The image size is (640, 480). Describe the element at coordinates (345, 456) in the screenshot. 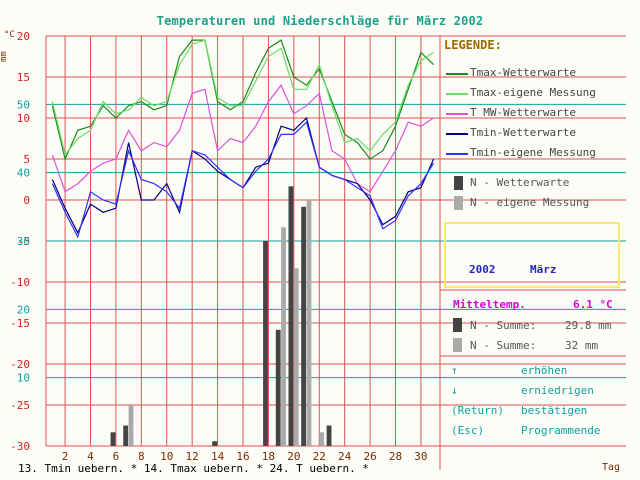

I see `x-tick-label: 24` at that location.